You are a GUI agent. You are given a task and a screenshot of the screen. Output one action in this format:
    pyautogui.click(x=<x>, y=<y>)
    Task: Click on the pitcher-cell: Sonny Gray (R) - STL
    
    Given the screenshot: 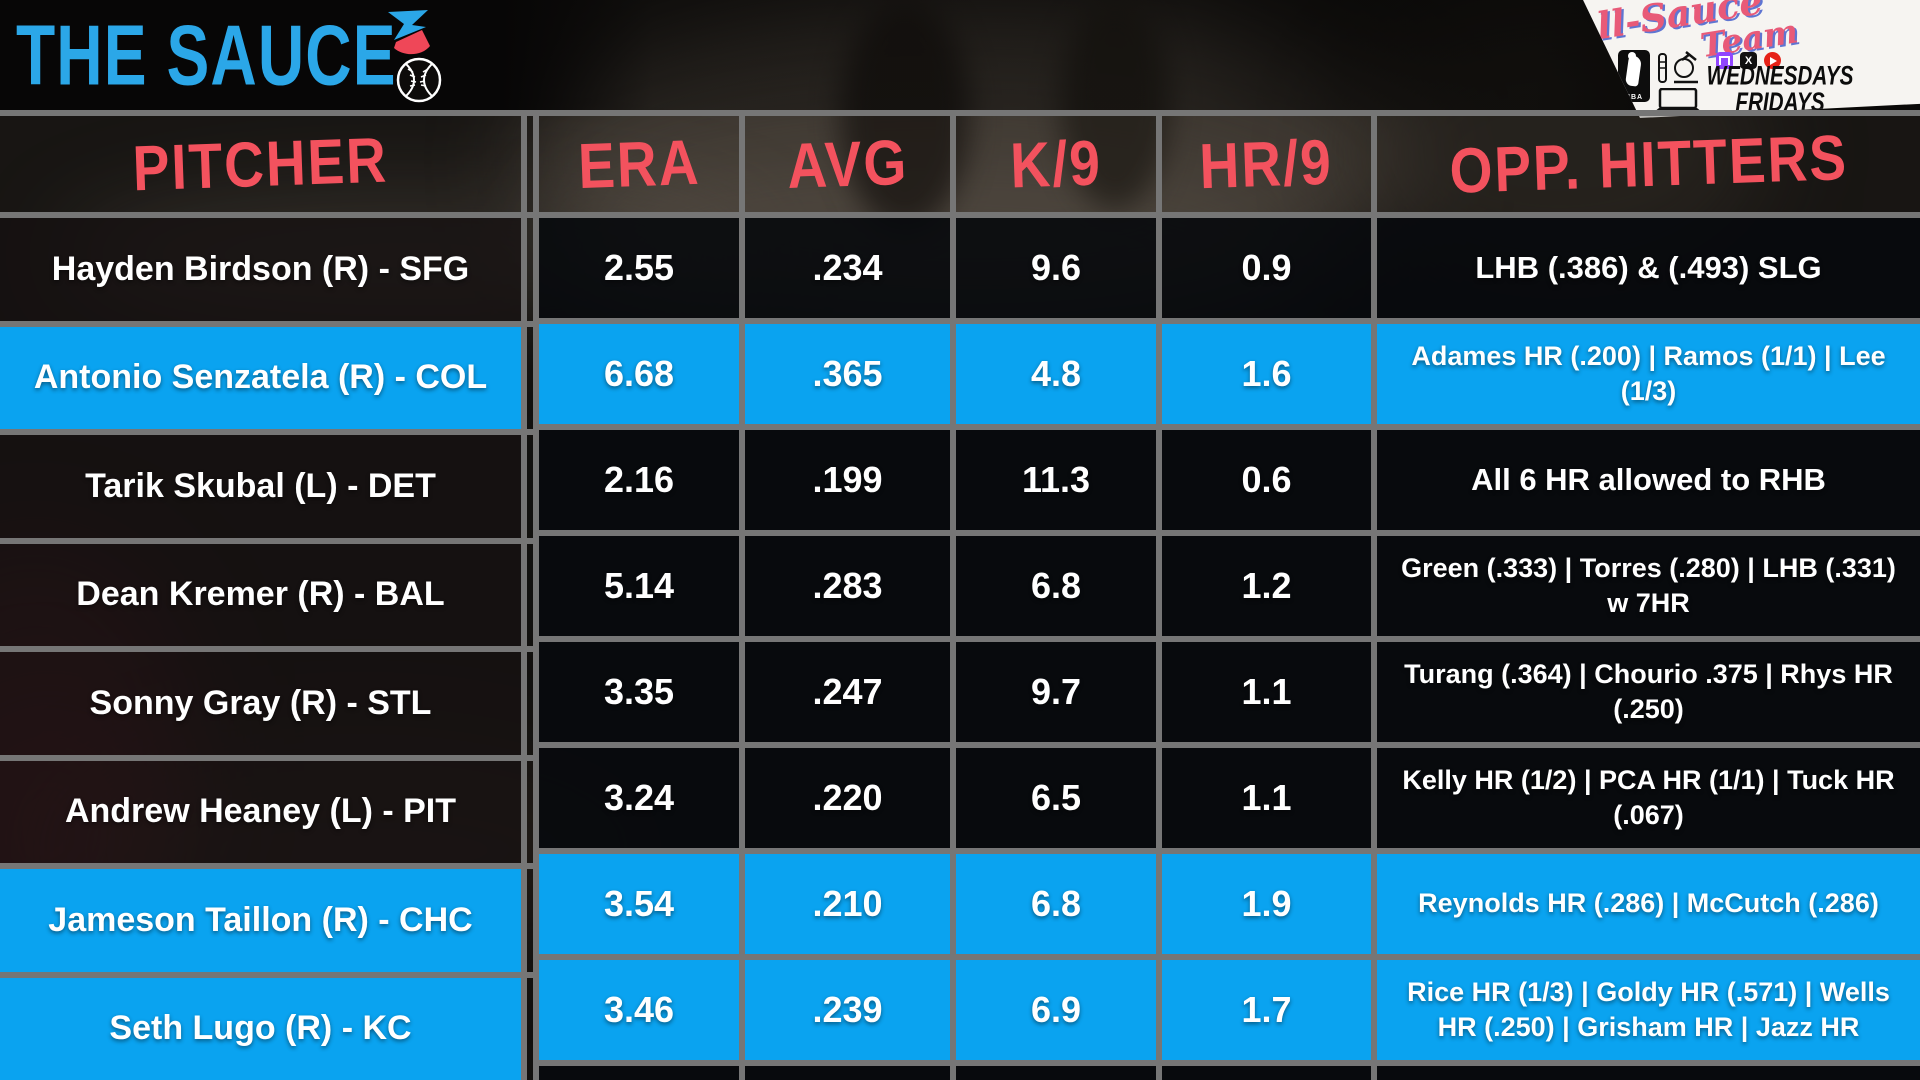 What is the action you would take?
    pyautogui.click(x=260, y=703)
    